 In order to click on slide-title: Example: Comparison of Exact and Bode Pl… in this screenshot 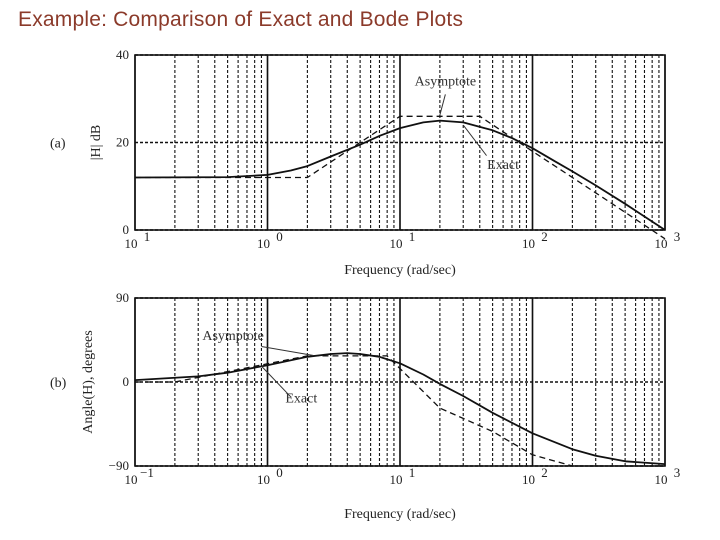, I will do `click(241, 19)`.